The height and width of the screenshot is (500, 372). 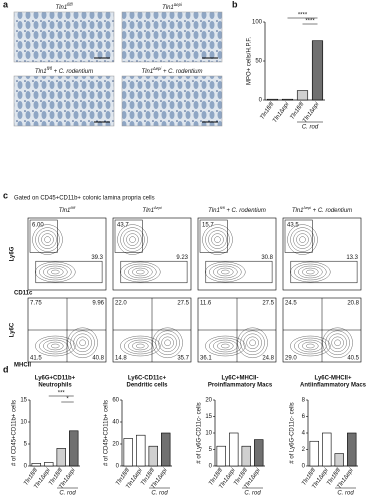 What do you see at coordinates (310, 22) in the screenshot?
I see `sig-label: ****` at bounding box center [310, 22].